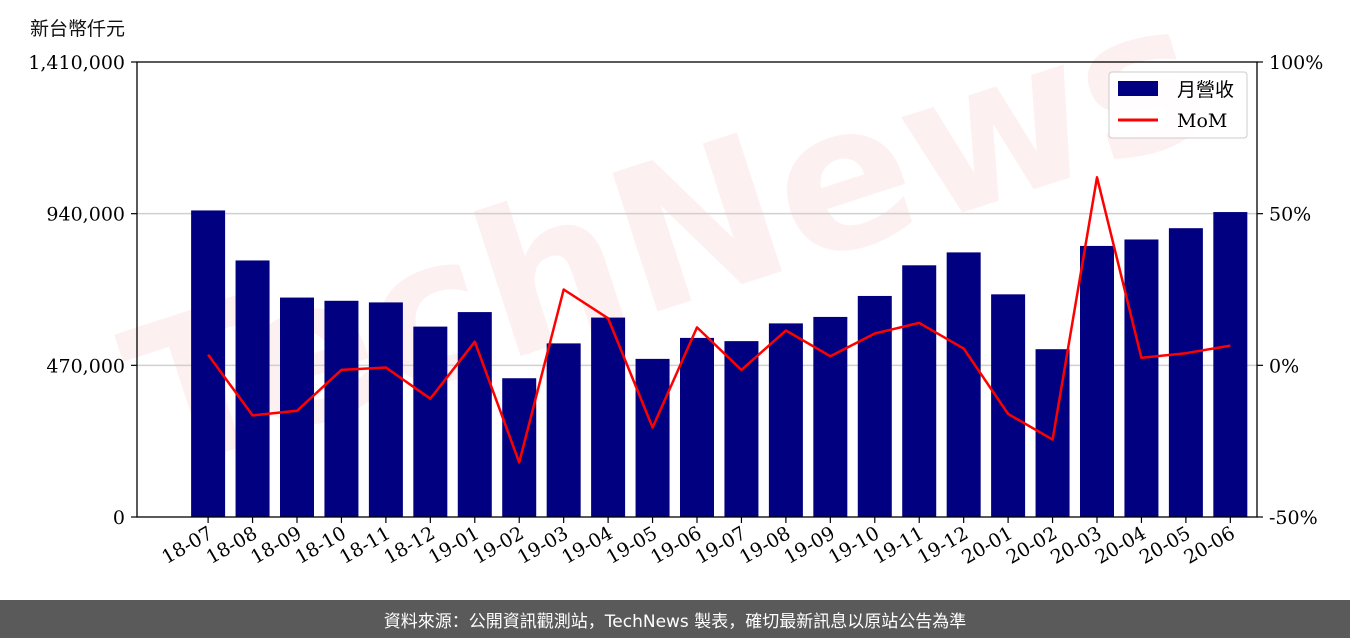 This screenshot has width=1350, height=638. I want to click on x-tick-label: 18-11, so click(365, 545).